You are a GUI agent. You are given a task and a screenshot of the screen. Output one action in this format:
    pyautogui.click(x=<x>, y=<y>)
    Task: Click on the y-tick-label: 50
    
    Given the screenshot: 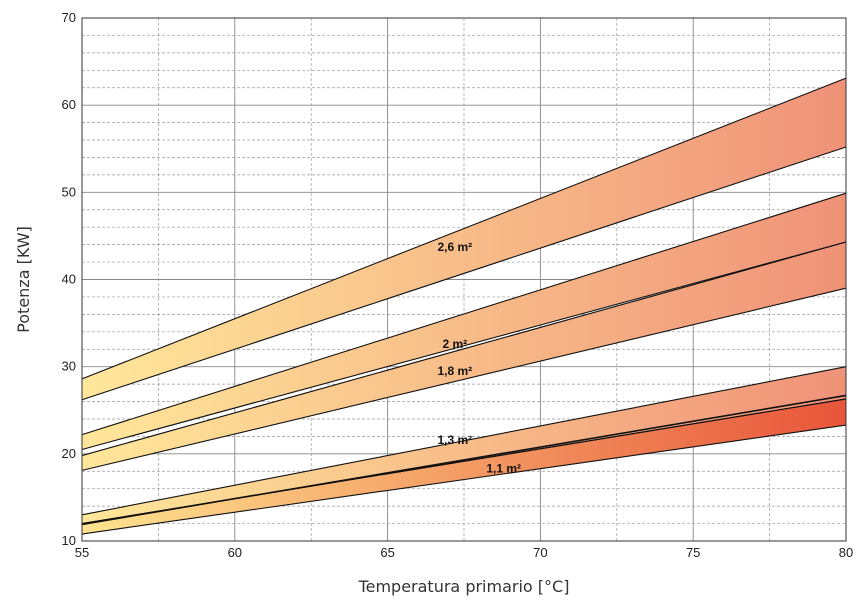 What is the action you would take?
    pyautogui.click(x=69, y=191)
    